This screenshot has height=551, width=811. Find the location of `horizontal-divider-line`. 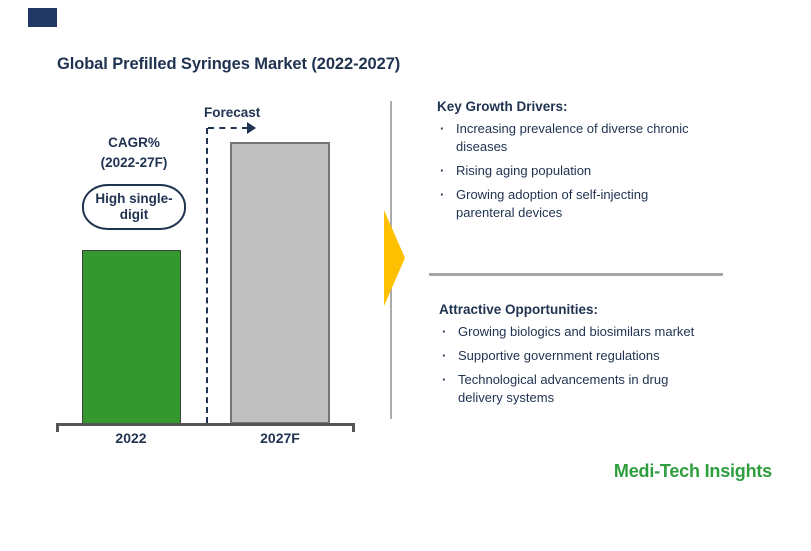

horizontal-divider-line is located at coordinates (576, 274).